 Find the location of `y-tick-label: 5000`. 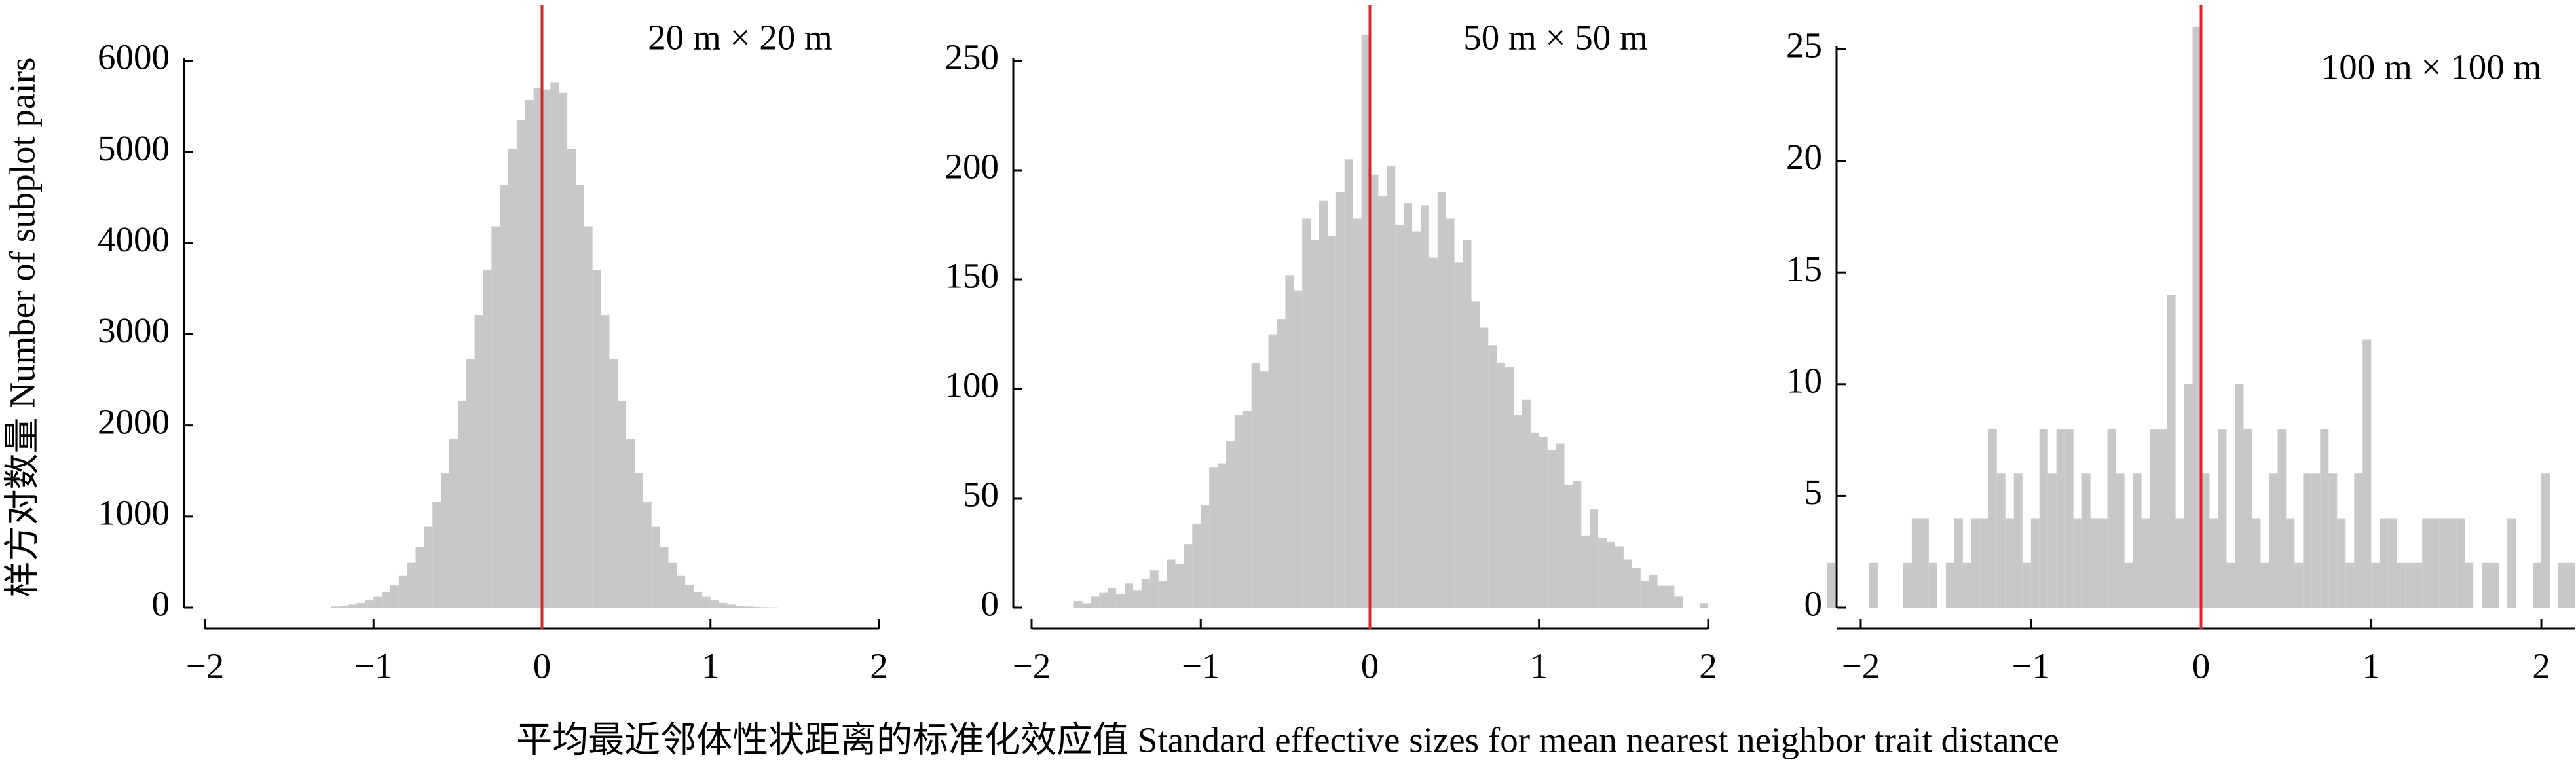

y-tick-label: 5000 is located at coordinates (134, 148).